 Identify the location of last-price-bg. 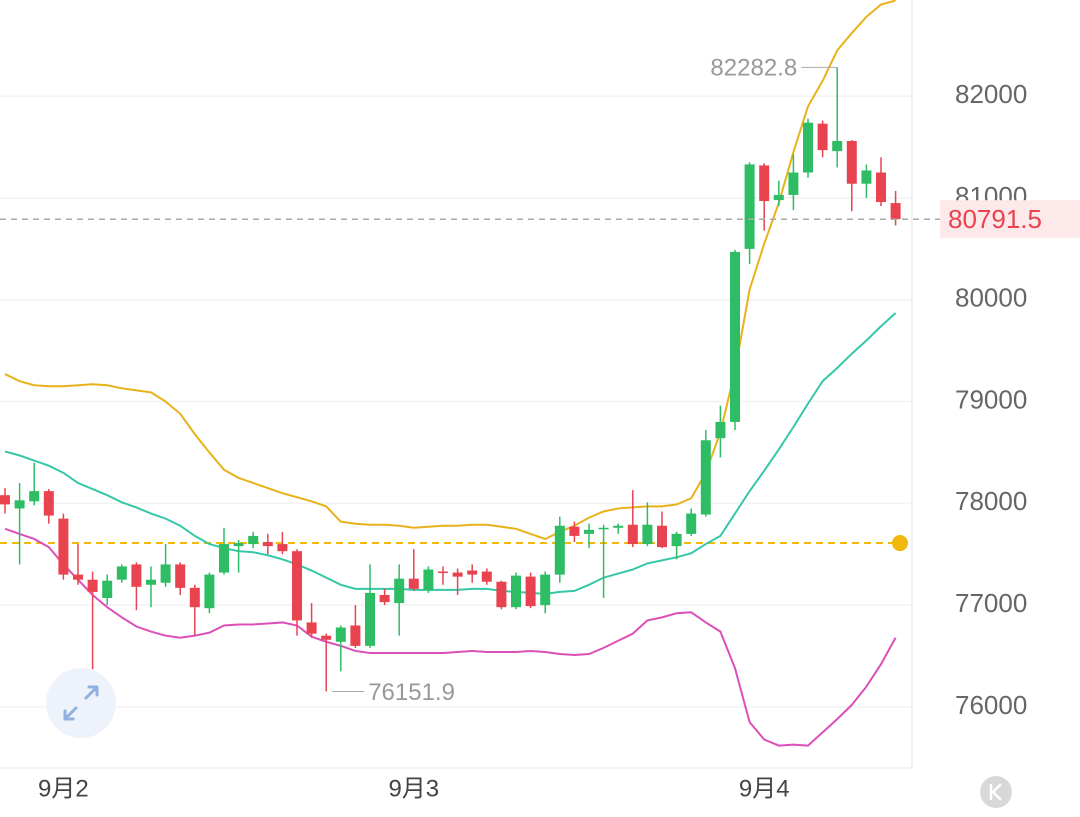
(1010, 219).